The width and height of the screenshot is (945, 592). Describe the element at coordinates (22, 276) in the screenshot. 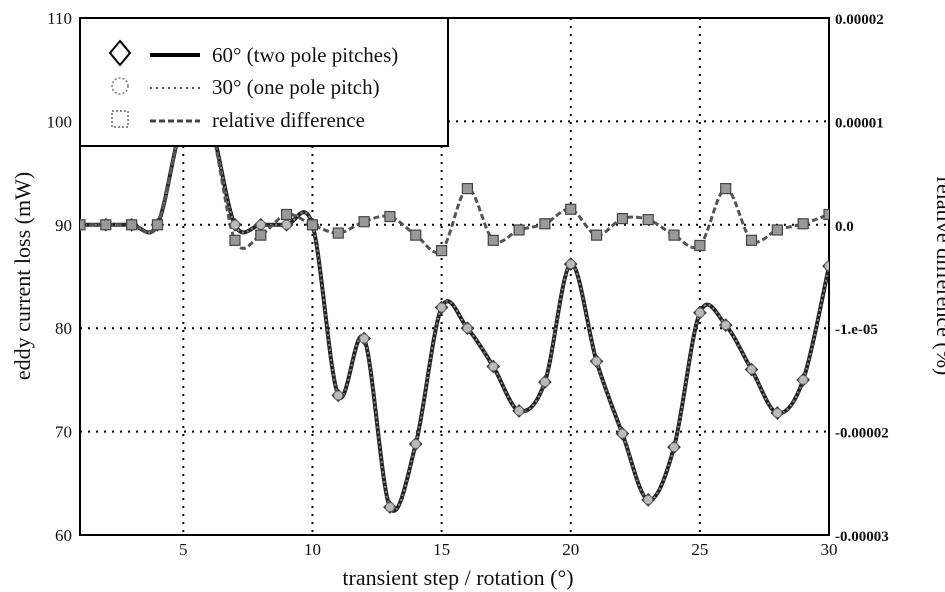

I see `y-axis-title-left: eddy current loss (mW)` at that location.